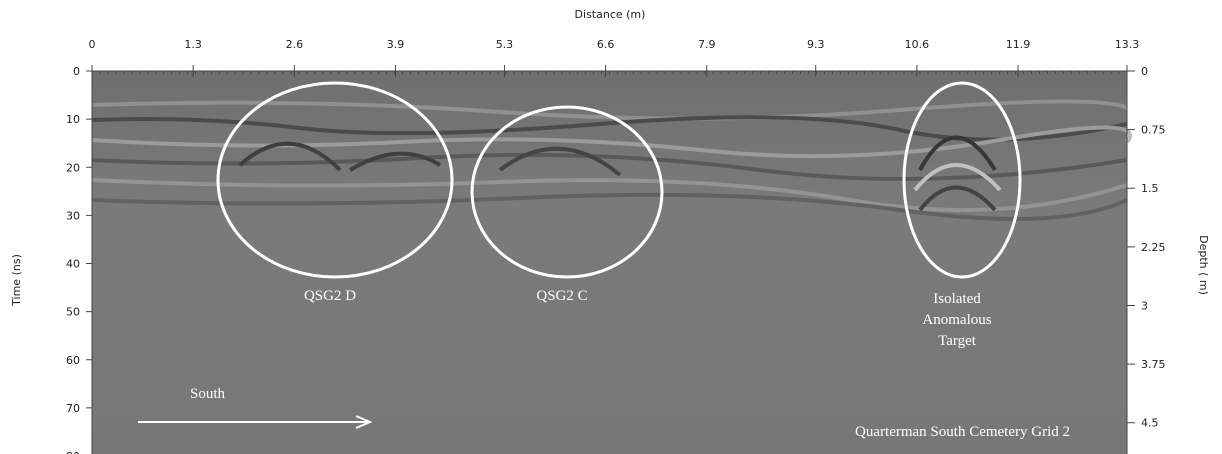 The image size is (1222, 454). I want to click on x-tick-label: 6.6, so click(606, 44).